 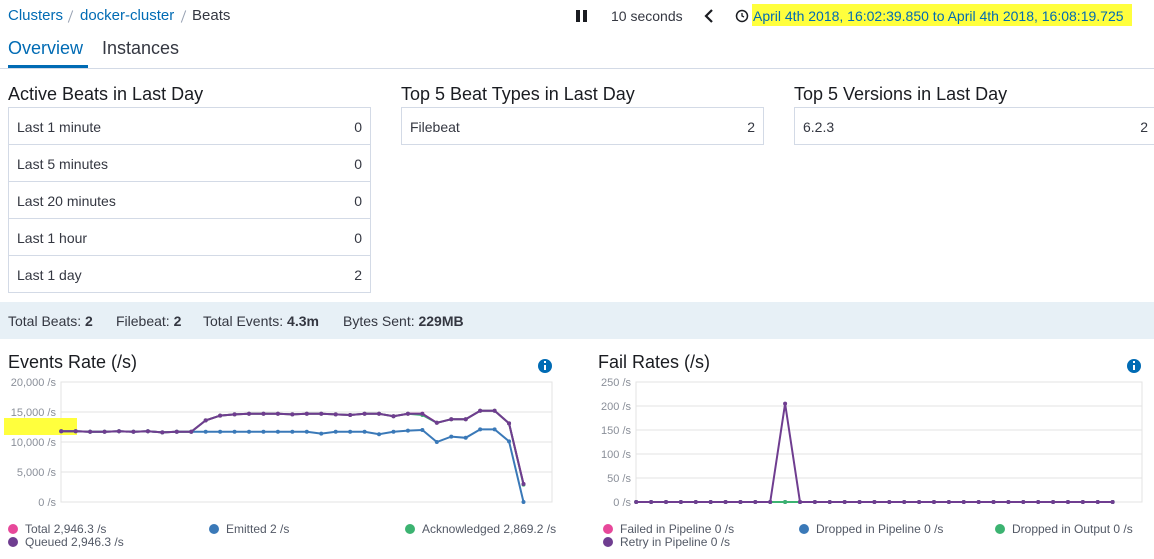 What do you see at coordinates (664, 542) in the screenshot?
I see `legend-name: Retry in Pipeline` at bounding box center [664, 542].